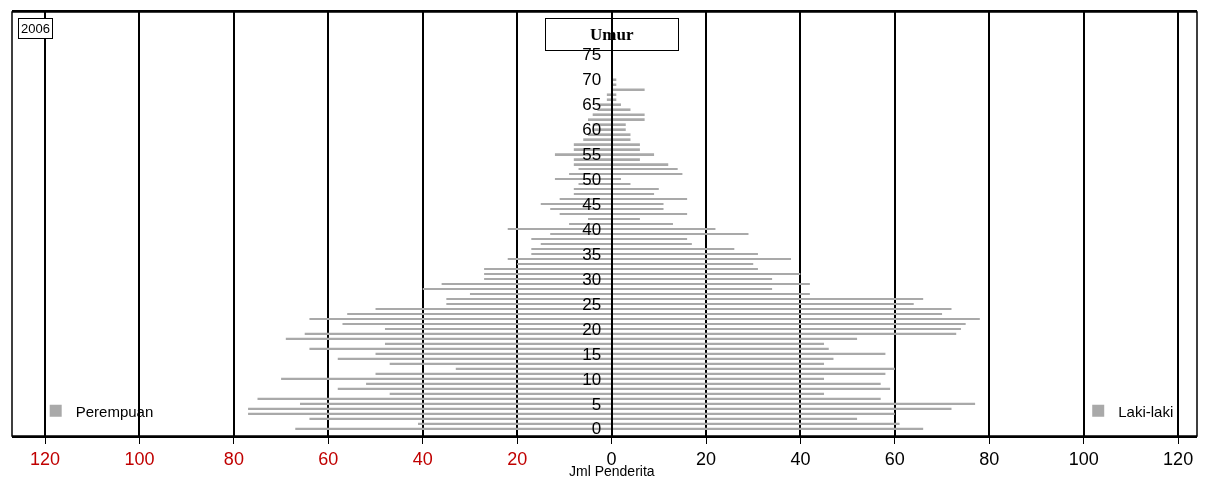  What do you see at coordinates (592, 379) in the screenshot?
I see `y-tick-label: 10` at bounding box center [592, 379].